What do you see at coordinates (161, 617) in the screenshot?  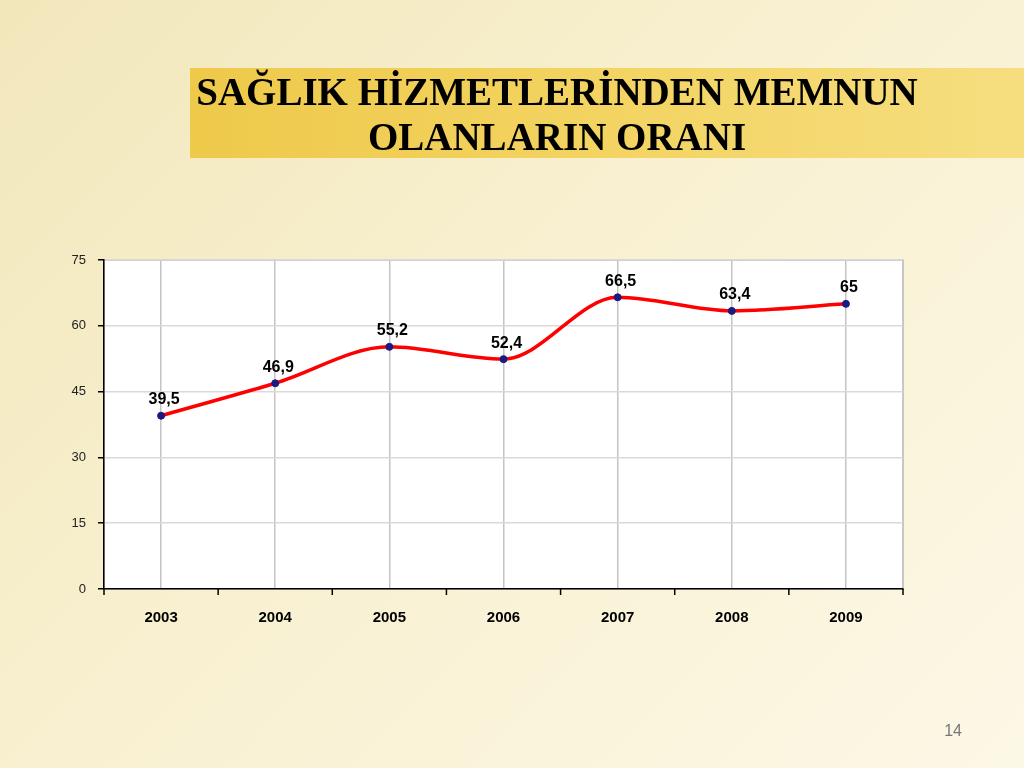 I see `x-tick-label: 2003` at bounding box center [161, 617].